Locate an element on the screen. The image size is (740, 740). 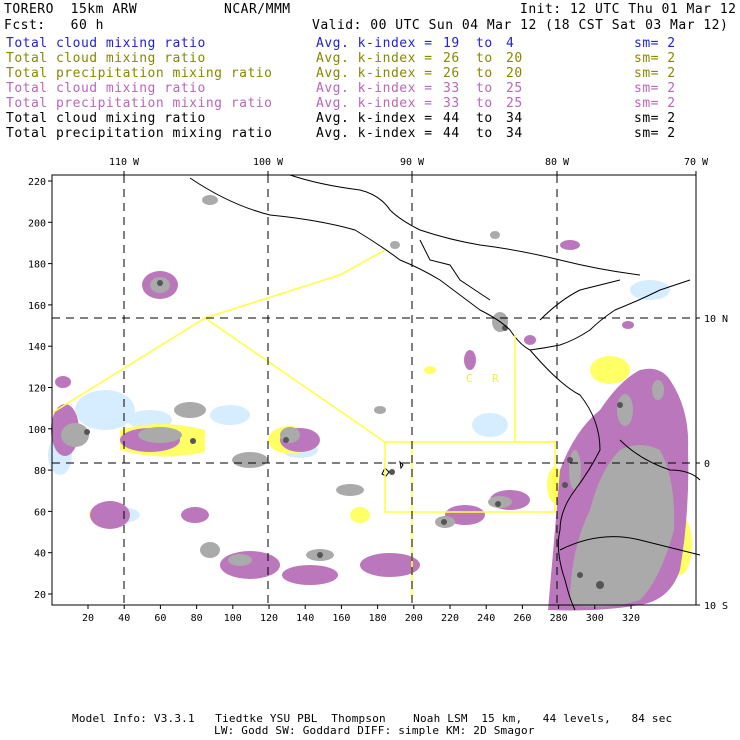
y-tick-label: 80 is located at coordinates (40, 471).